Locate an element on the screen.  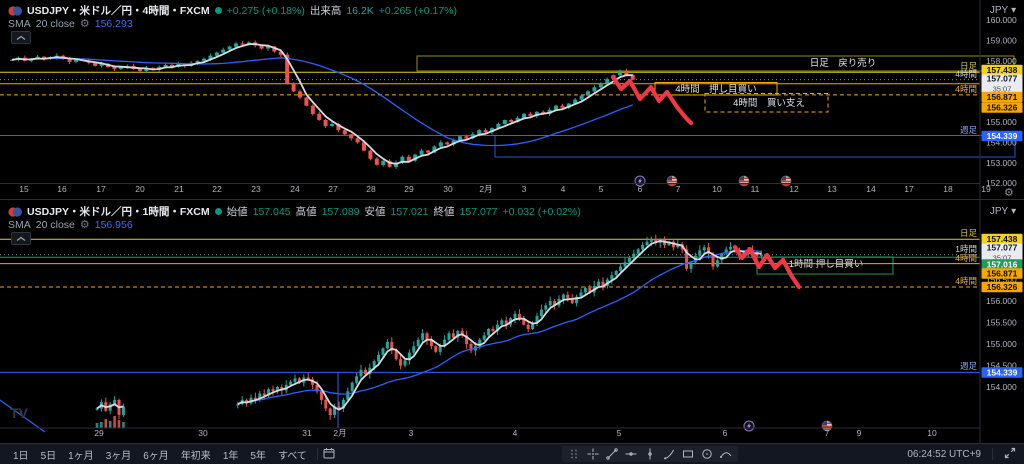
drag-handle-tool-icon is located at coordinates (574, 454).